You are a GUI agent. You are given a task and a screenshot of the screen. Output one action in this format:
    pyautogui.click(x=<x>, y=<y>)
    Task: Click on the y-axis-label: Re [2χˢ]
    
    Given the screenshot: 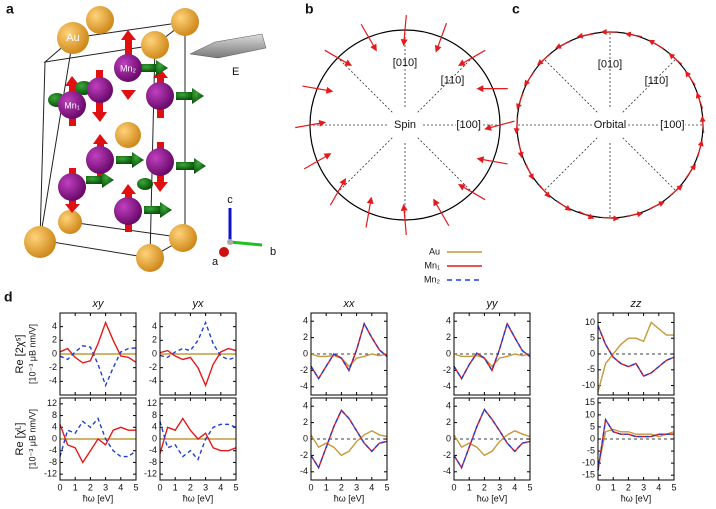 What is the action you would take?
    pyautogui.click(x=20, y=354)
    